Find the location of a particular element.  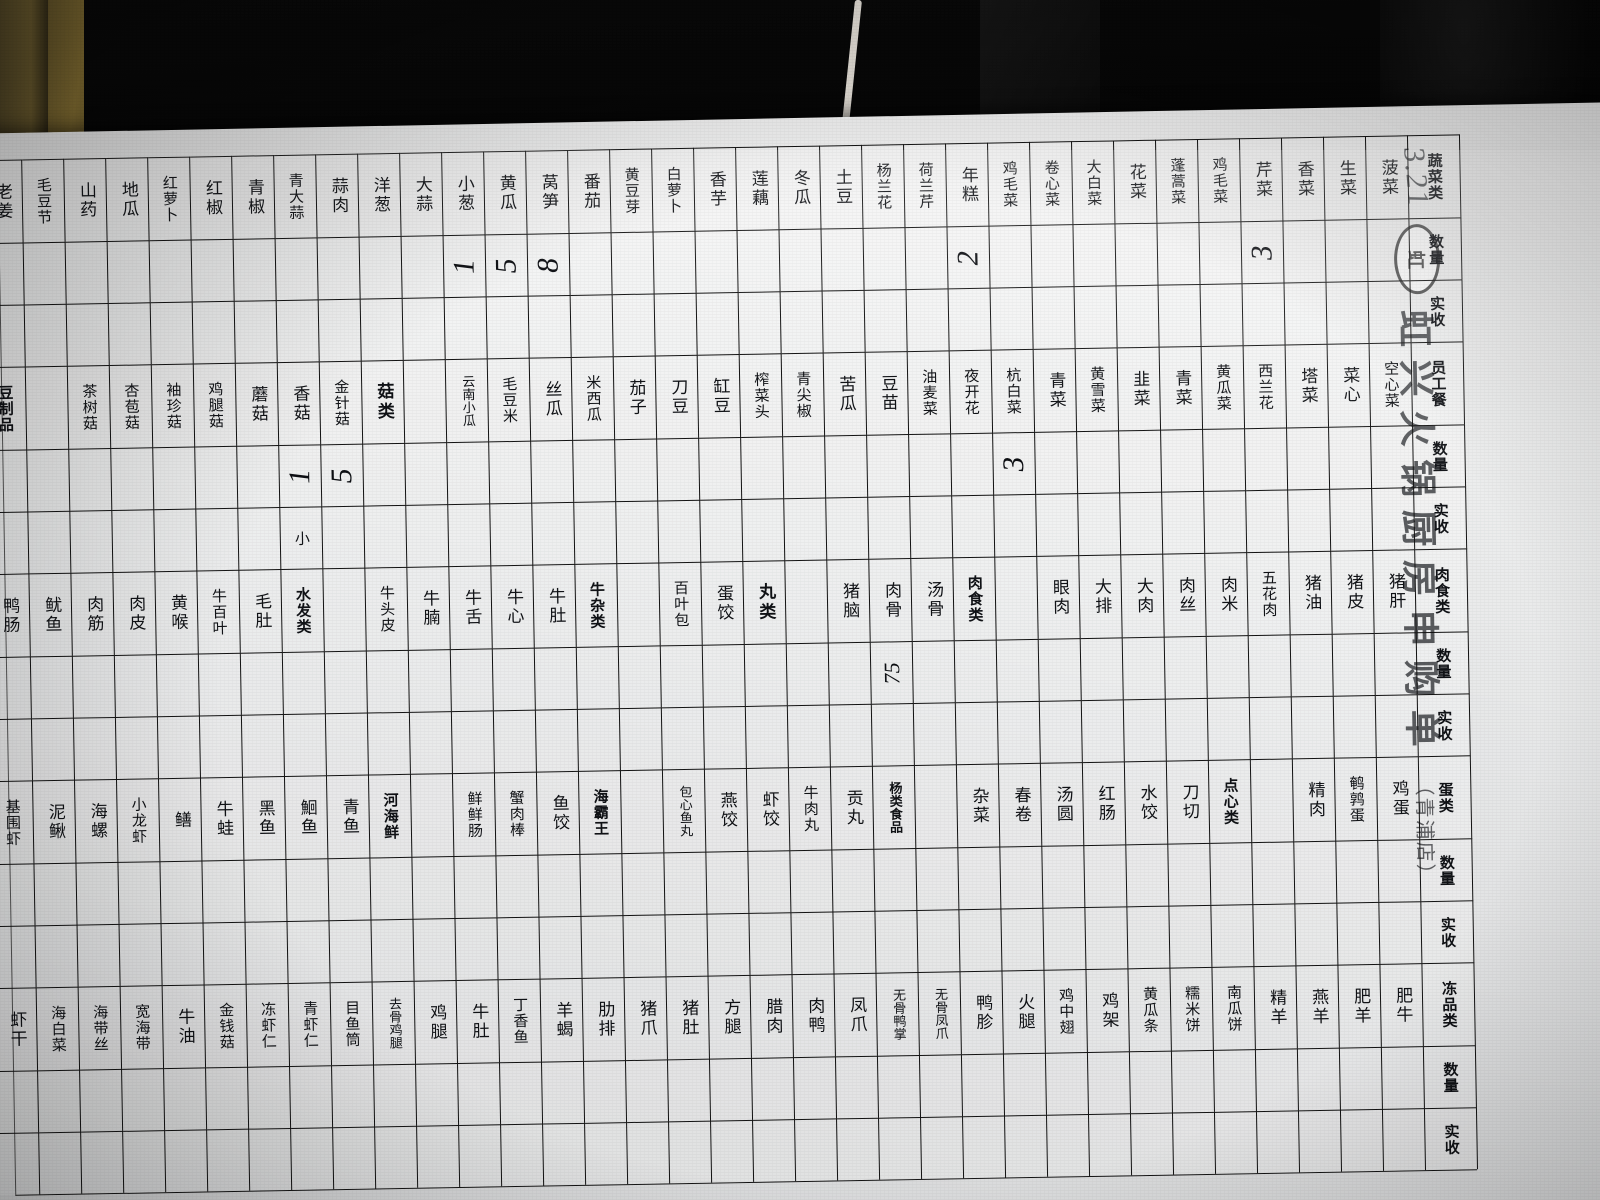

quantity-cell: 1 is located at coordinates (465, 266).